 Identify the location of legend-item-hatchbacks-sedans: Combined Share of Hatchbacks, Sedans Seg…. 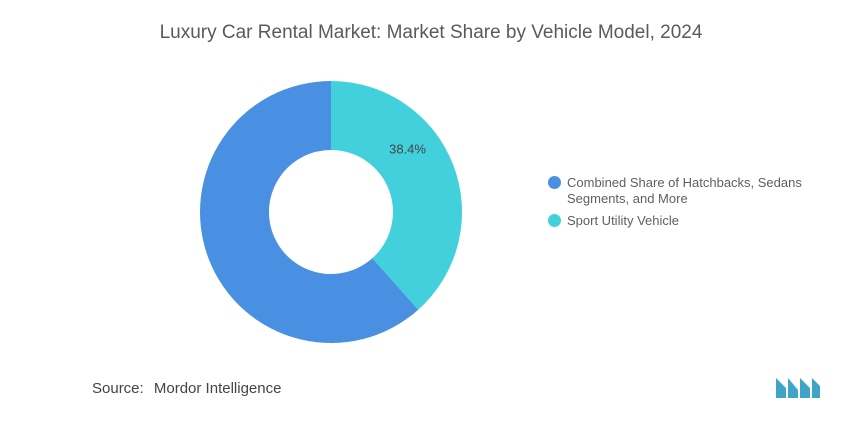
(698, 191).